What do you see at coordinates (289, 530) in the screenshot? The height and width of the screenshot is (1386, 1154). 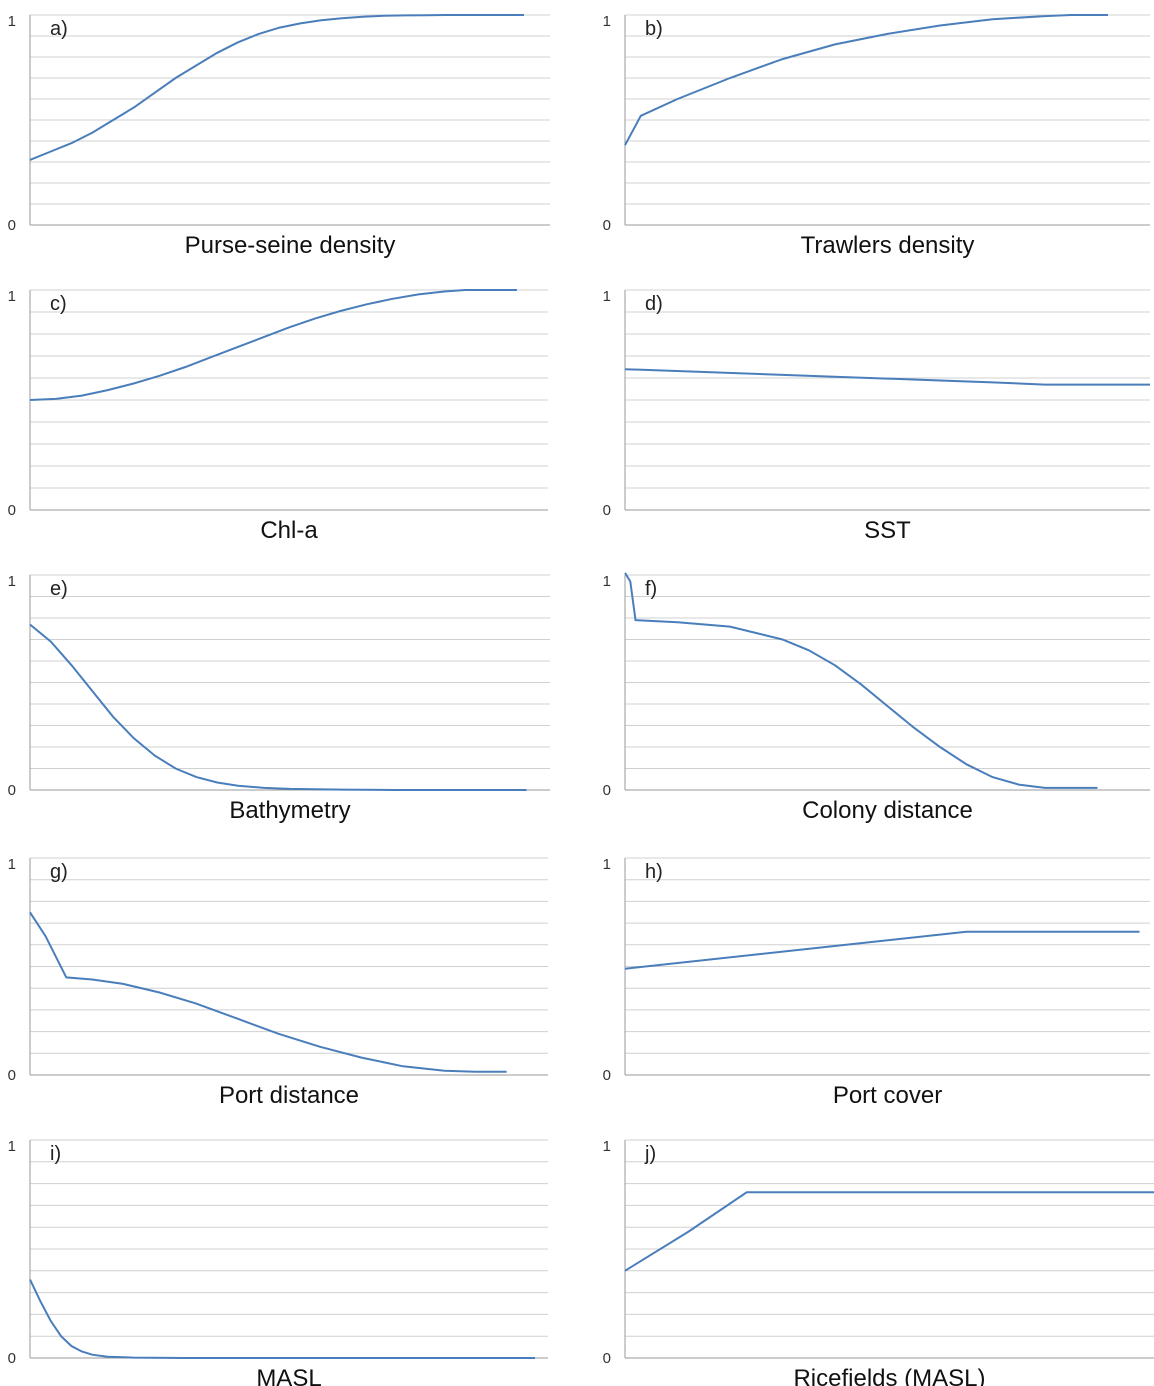 I see `x-axis-label: Chl-a` at bounding box center [289, 530].